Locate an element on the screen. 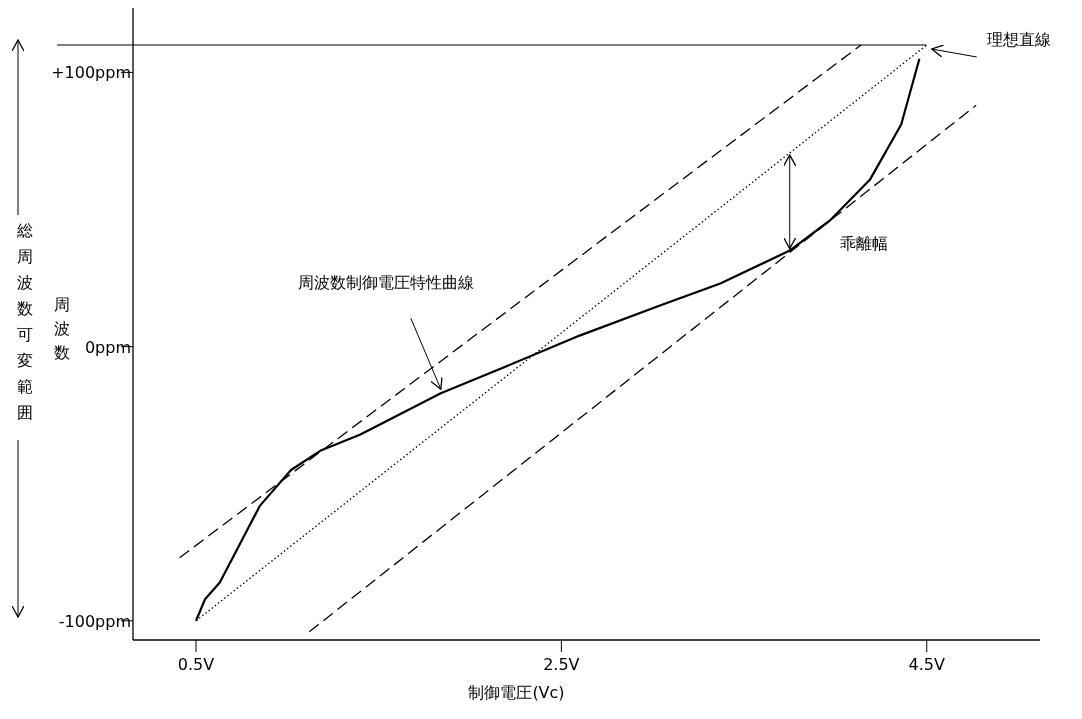 The width and height of the screenshot is (1082, 719). x-tick-label: 0.5V is located at coordinates (196, 664).